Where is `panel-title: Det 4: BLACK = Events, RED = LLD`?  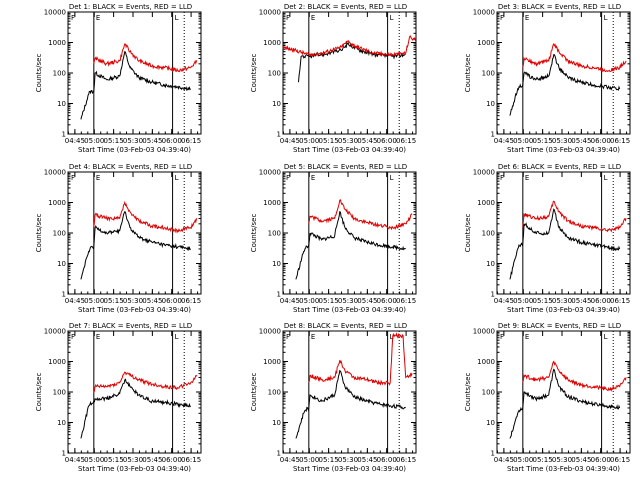
panel-title: Det 4: BLACK = Events, RED = LLD is located at coordinates (130, 167).